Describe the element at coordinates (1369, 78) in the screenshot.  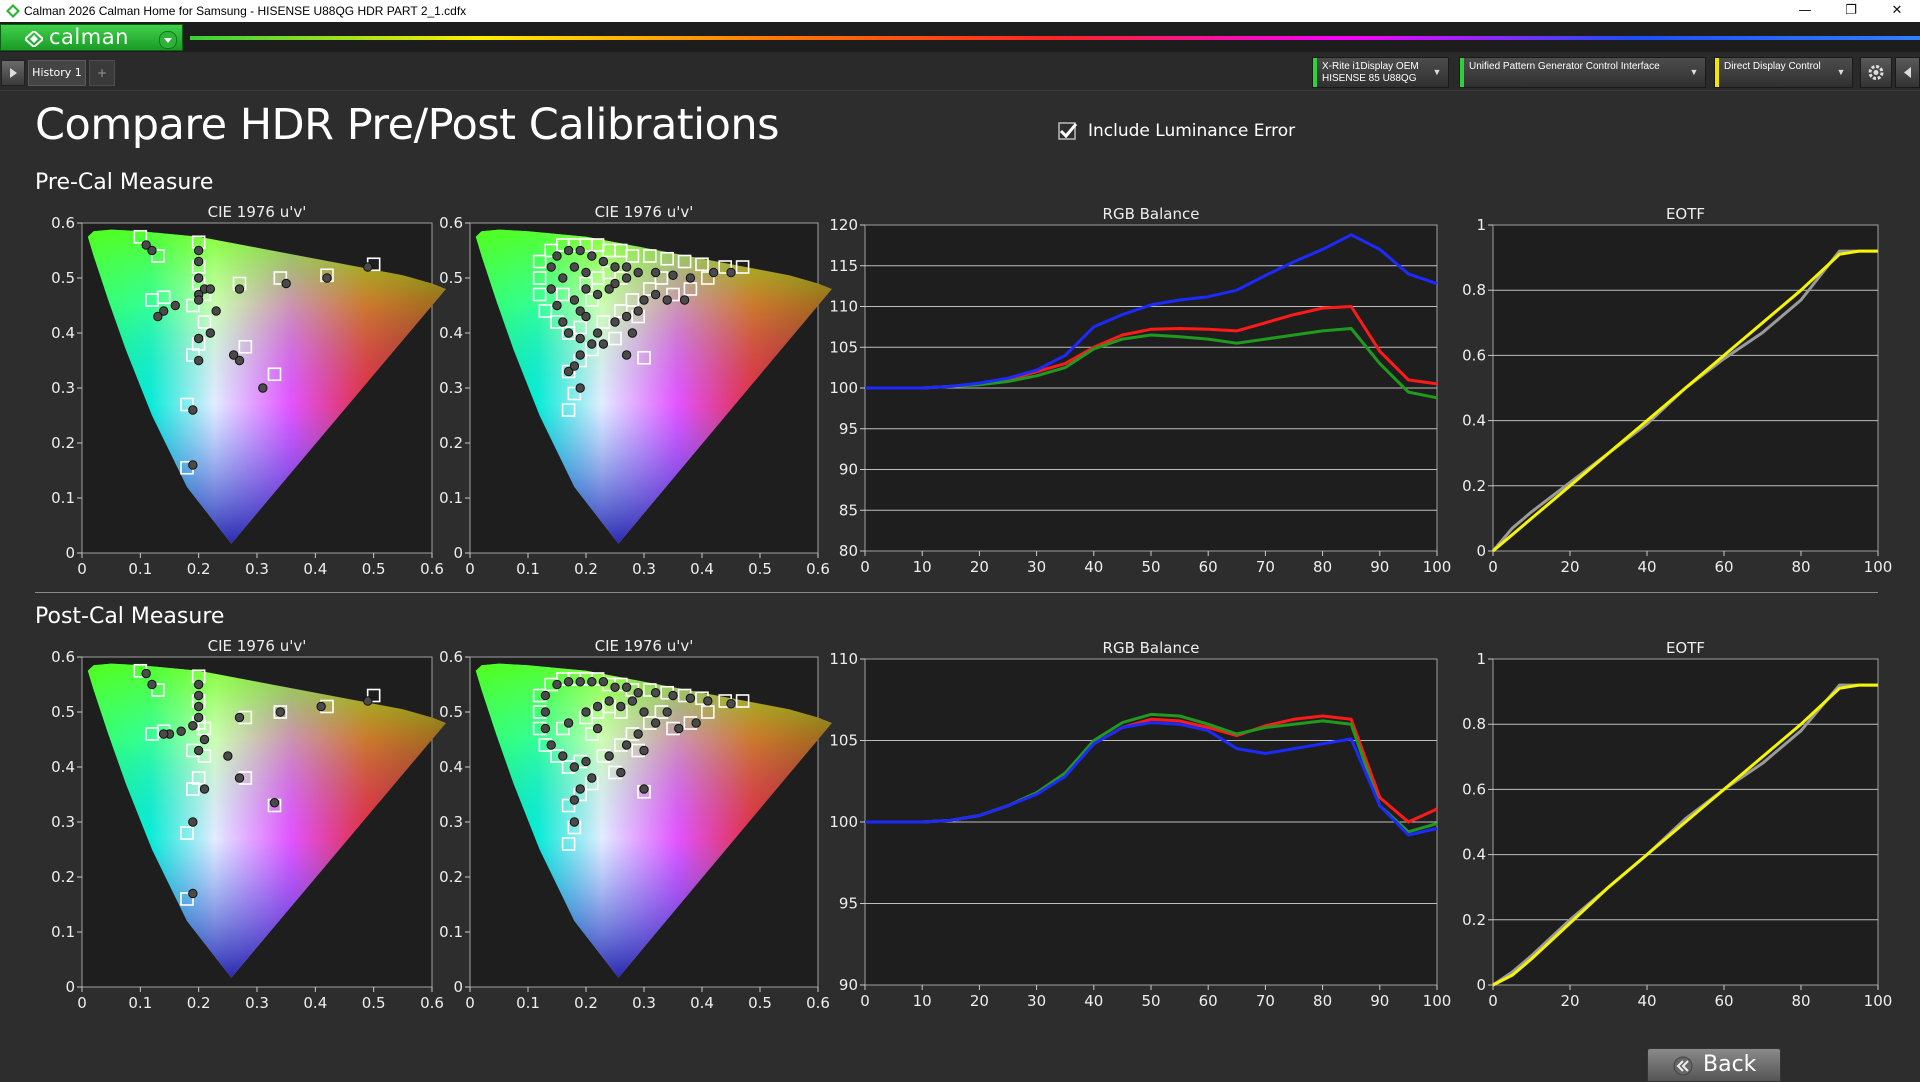
I see `meter-display: HISENSE 85 U88QG` at that location.